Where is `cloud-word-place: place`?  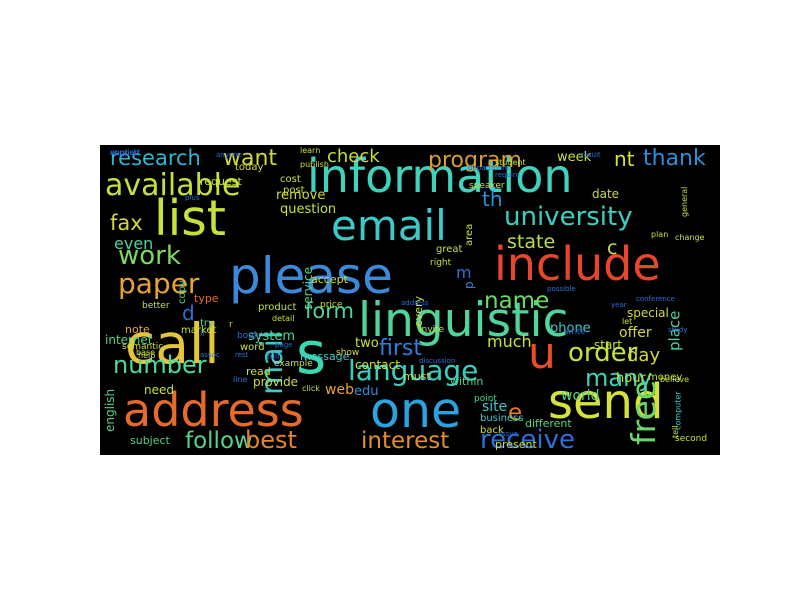
cloud-word-place: place is located at coordinates (675, 331).